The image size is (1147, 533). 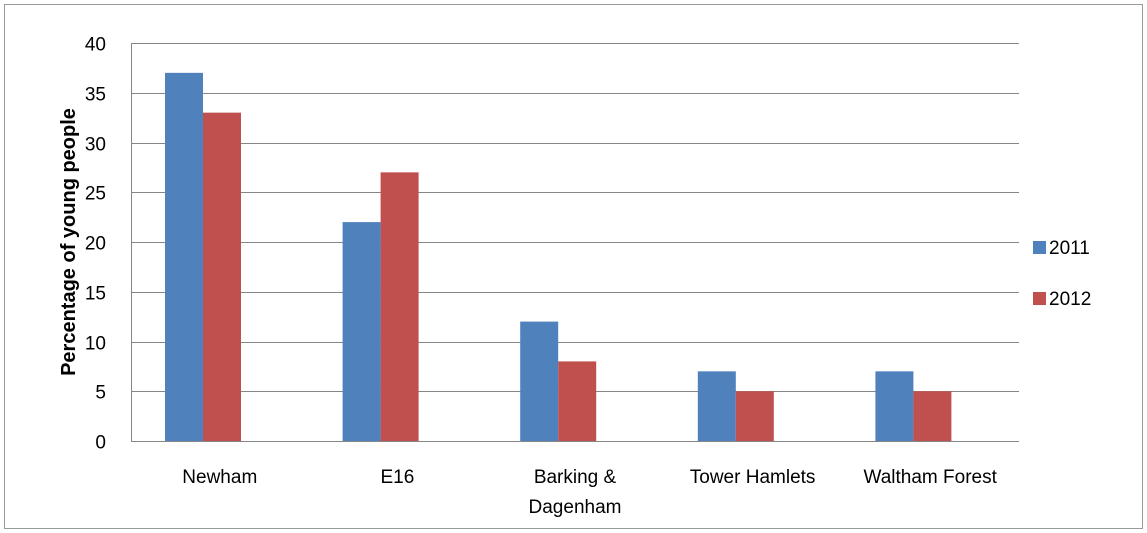 What do you see at coordinates (95, 344) in the screenshot?
I see `y-tick-label: 10` at bounding box center [95, 344].